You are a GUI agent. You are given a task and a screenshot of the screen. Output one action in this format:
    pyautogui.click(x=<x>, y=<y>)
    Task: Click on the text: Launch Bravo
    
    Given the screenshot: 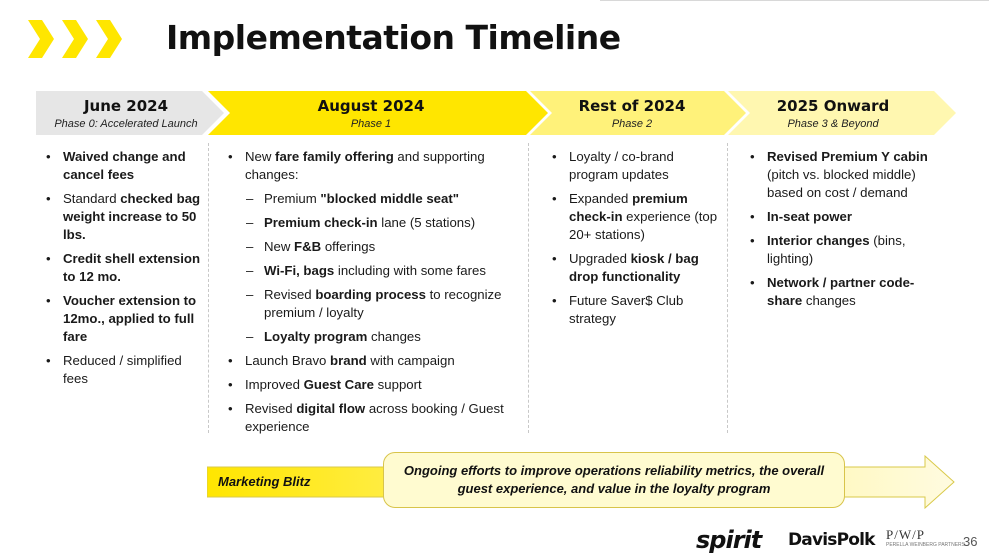 What is the action you would take?
    pyautogui.click(x=288, y=360)
    